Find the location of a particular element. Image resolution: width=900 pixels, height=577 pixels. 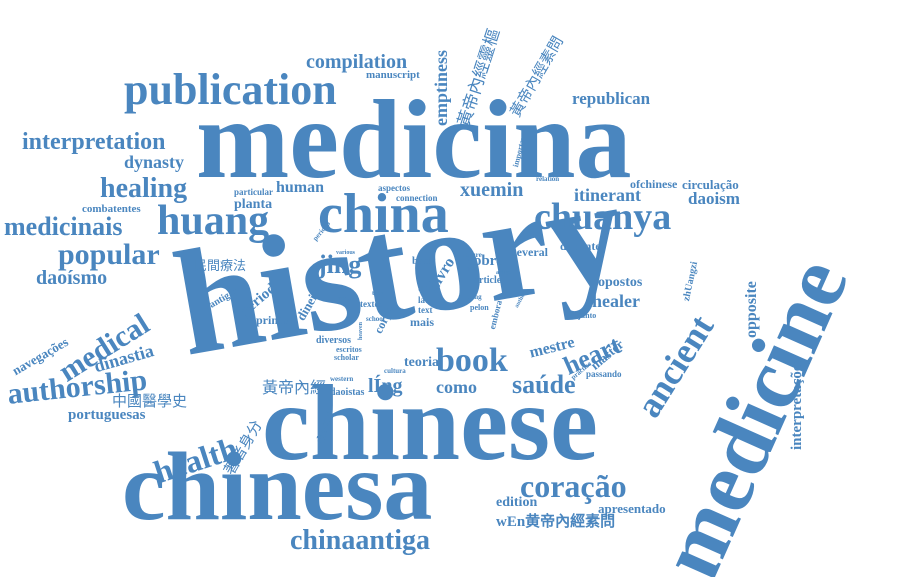

word-uses: uses is located at coordinates (378, 293).